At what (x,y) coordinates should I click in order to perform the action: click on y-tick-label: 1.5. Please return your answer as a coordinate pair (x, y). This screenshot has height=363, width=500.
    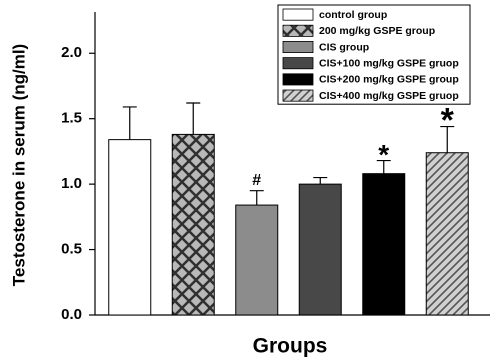
    Looking at the image, I should click on (71, 118).